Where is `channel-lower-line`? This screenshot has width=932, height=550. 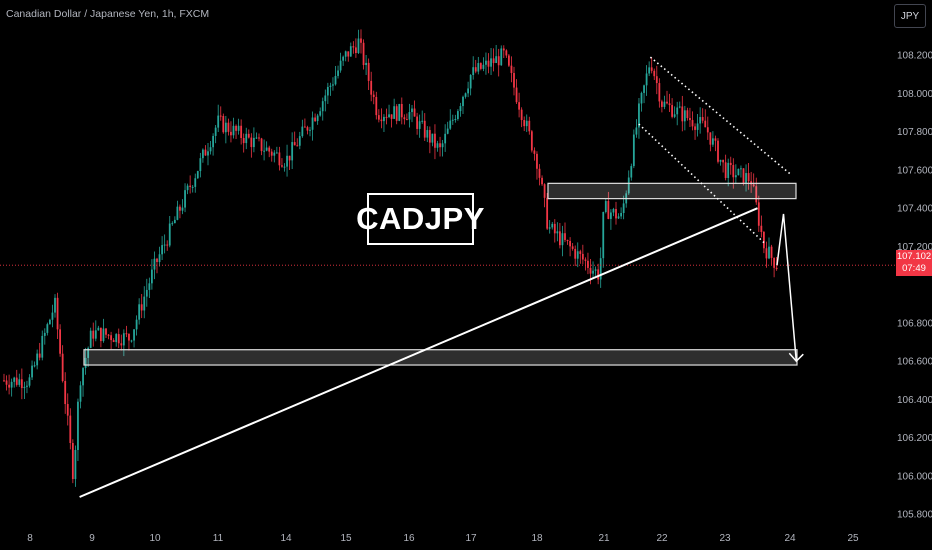 channel-lower-line is located at coordinates (701, 183).